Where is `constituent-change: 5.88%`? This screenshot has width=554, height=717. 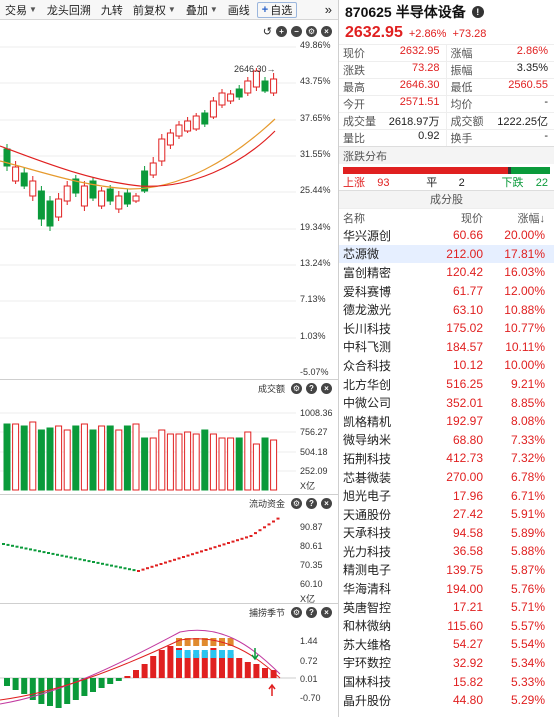 constituent-change: 5.88% is located at coordinates (527, 551).